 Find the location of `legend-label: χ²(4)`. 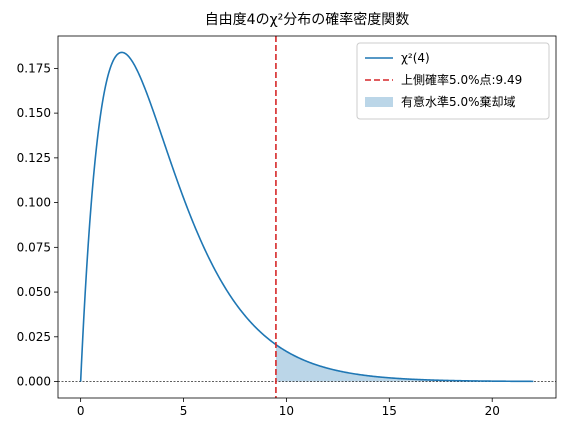

legend-label: χ²(4) is located at coordinates (415, 58).